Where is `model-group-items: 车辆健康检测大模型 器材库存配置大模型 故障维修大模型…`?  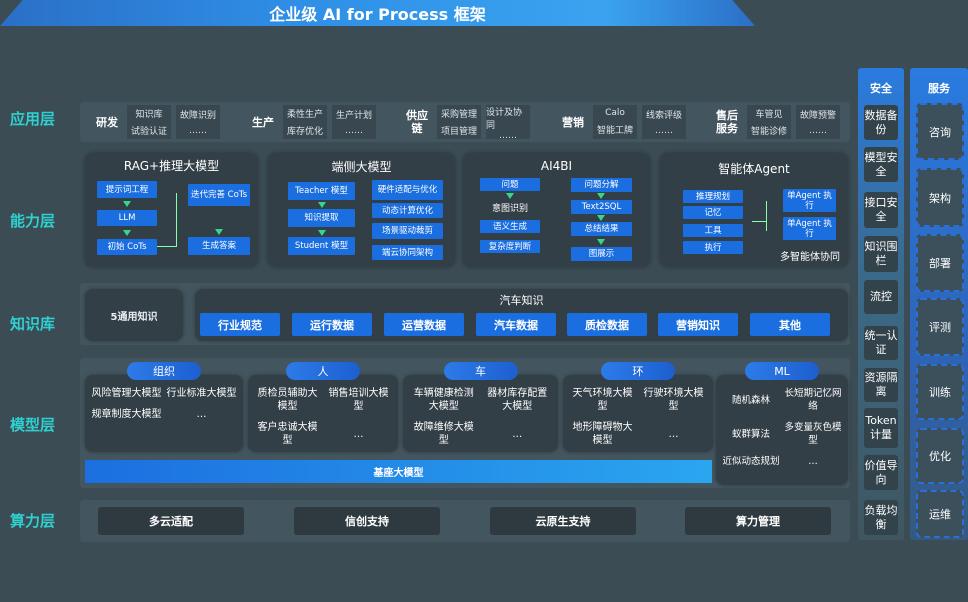
model-group-items: 车辆健康检测大模型 器材库存配置大模型 故障维修大模型… is located at coordinates (480, 413).